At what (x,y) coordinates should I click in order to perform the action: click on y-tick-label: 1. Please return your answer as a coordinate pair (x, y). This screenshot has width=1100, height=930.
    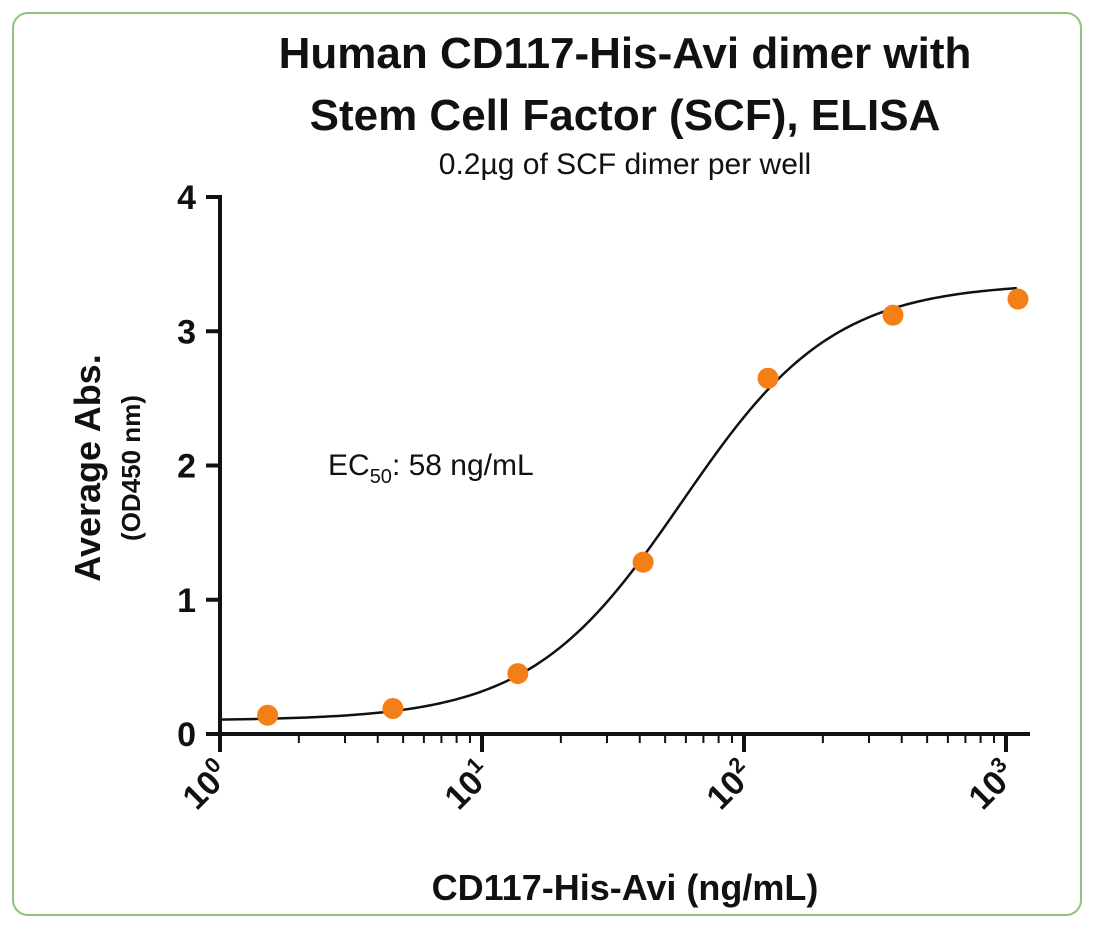
    Looking at the image, I should click on (186, 601).